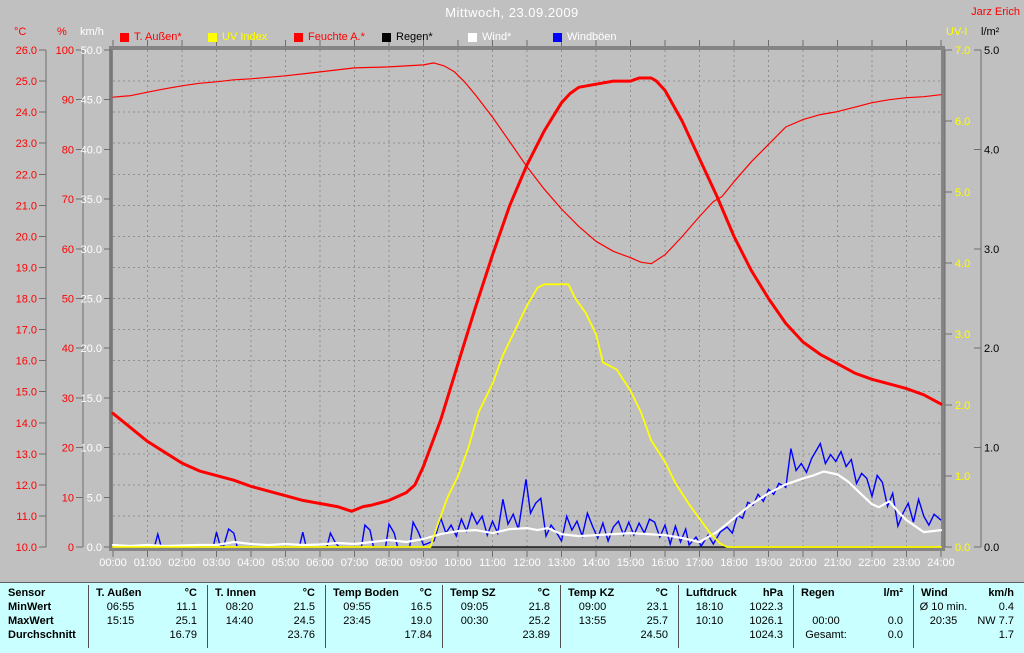 The width and height of the screenshot is (1024, 653). I want to click on percent-axis-tick-label: 90, so click(68, 101).